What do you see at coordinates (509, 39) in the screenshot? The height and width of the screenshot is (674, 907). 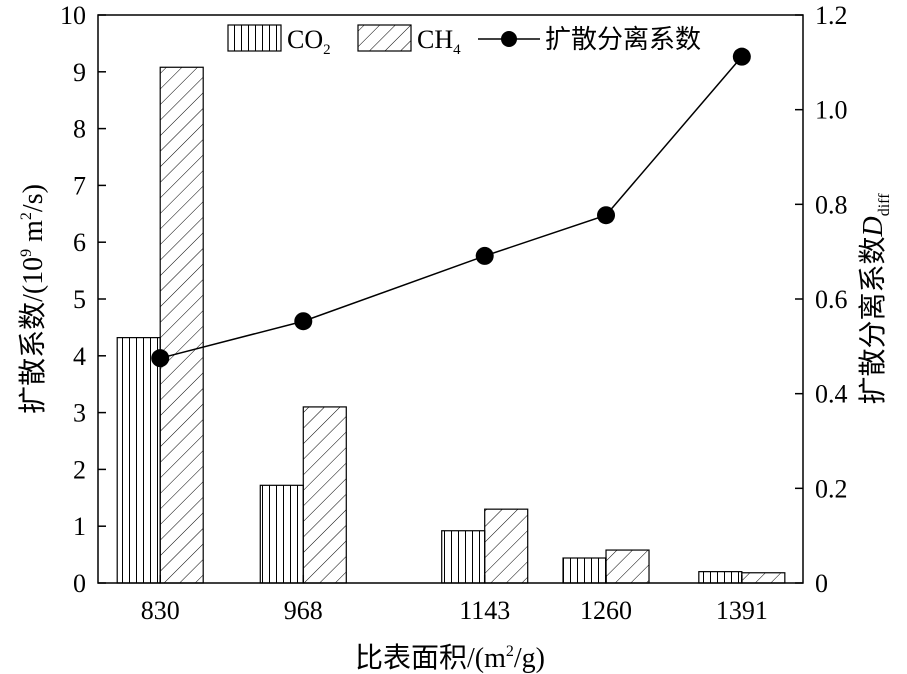 I see `legend-marker-sample` at bounding box center [509, 39].